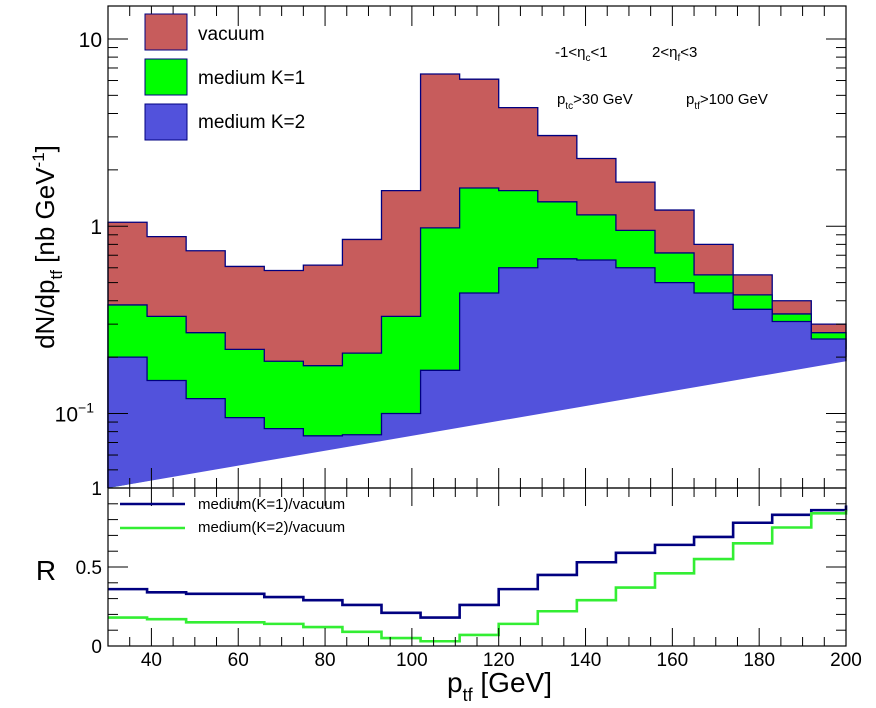  What do you see at coordinates (96, 647) in the screenshot?
I see `lower-y-tick-label: 0` at bounding box center [96, 647].